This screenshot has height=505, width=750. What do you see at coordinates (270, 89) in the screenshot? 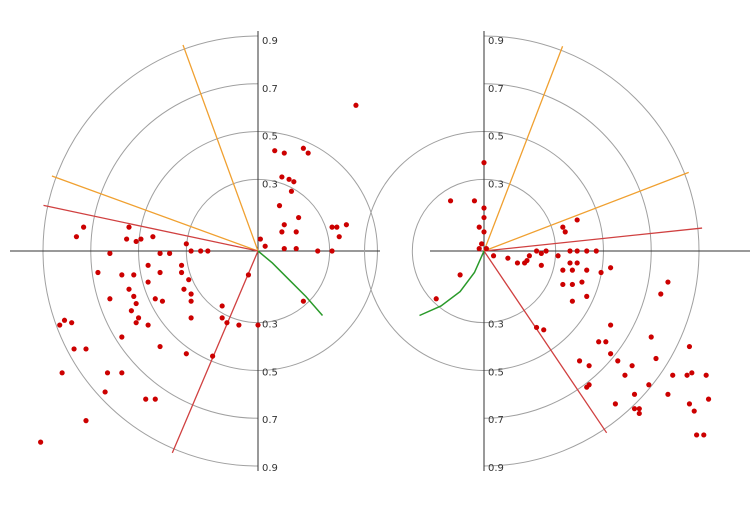
I see `r-tick-label: 0.7` at bounding box center [270, 89].